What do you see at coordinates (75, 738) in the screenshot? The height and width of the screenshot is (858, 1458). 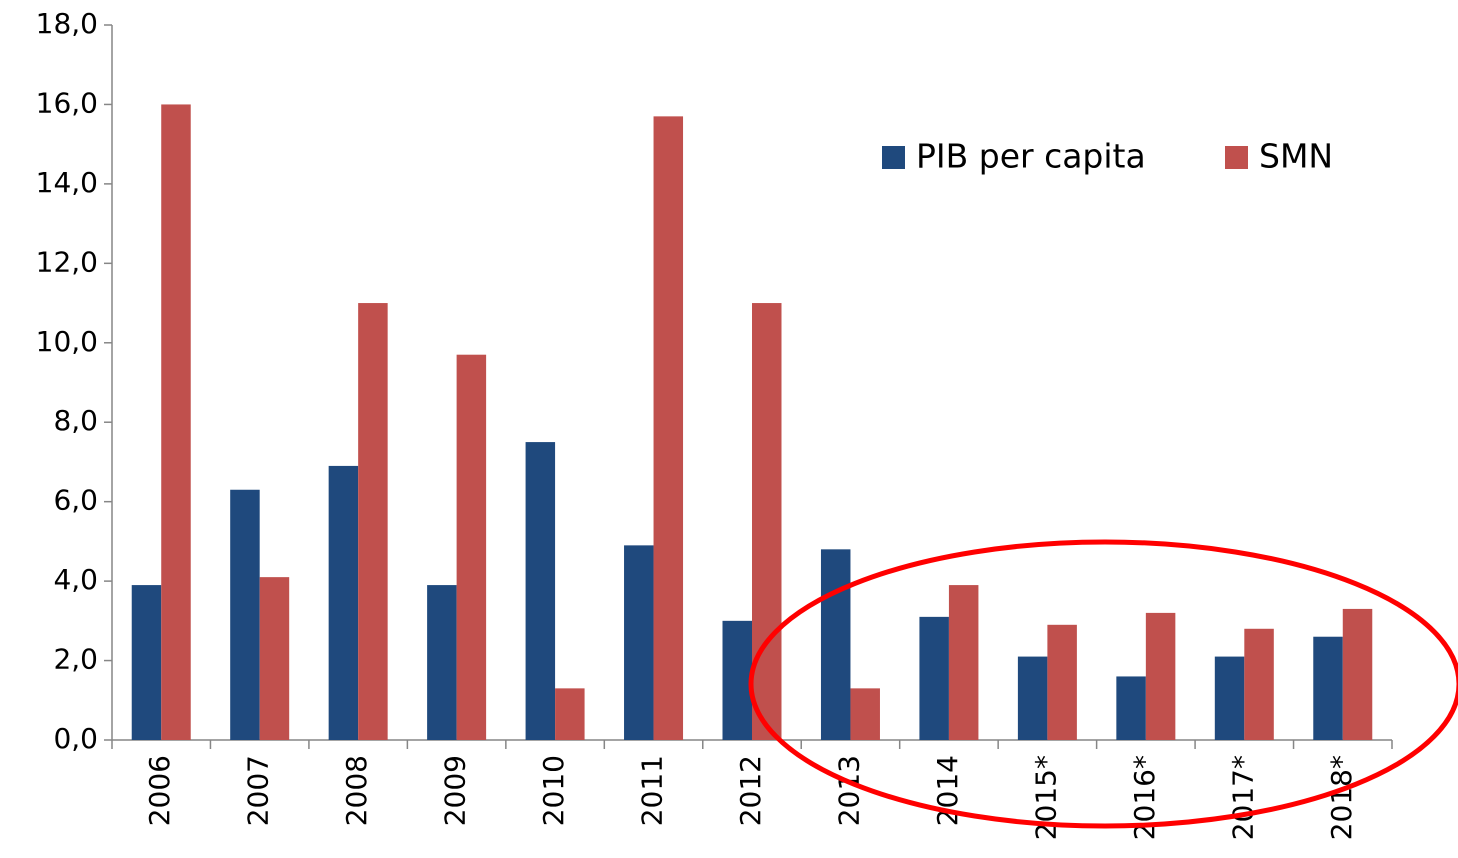 I see `y-tick-label: 0,0` at bounding box center [75, 738].